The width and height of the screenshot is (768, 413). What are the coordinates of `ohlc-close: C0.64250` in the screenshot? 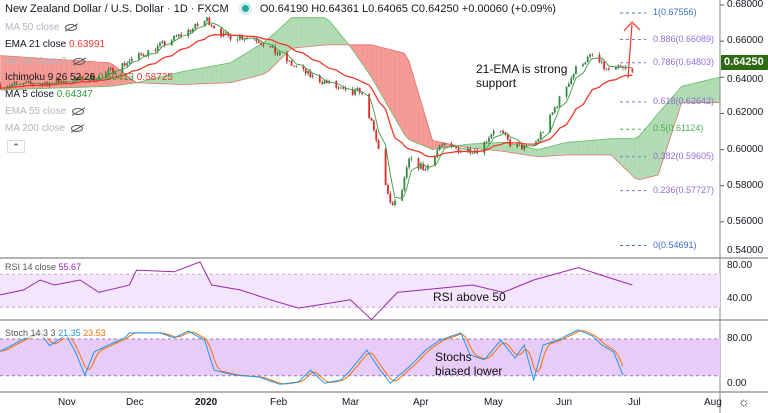 It's located at (434, 9).